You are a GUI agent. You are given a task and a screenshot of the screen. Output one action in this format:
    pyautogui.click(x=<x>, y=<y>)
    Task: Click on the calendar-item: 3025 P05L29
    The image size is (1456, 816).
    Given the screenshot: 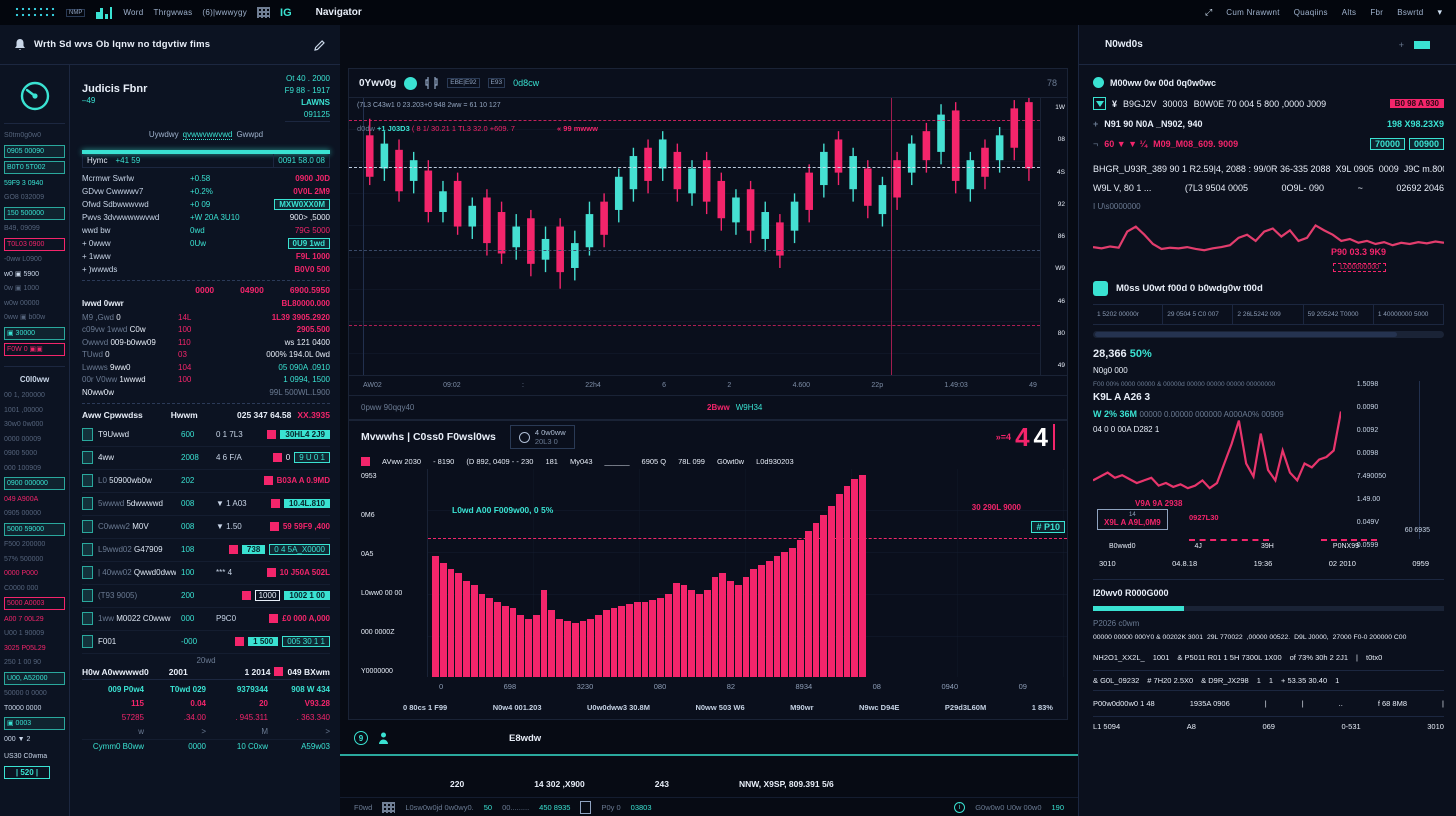 What is the action you would take?
    pyautogui.click(x=25, y=648)
    